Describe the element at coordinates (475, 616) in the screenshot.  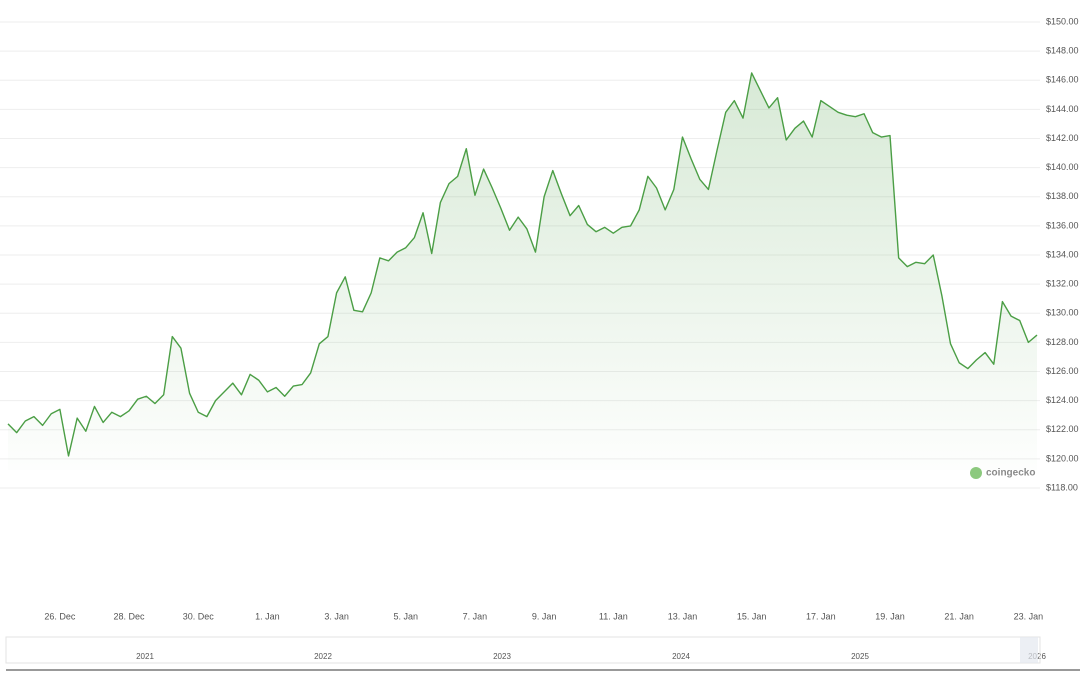
I see `x-tick-label: 7. Jan` at that location.